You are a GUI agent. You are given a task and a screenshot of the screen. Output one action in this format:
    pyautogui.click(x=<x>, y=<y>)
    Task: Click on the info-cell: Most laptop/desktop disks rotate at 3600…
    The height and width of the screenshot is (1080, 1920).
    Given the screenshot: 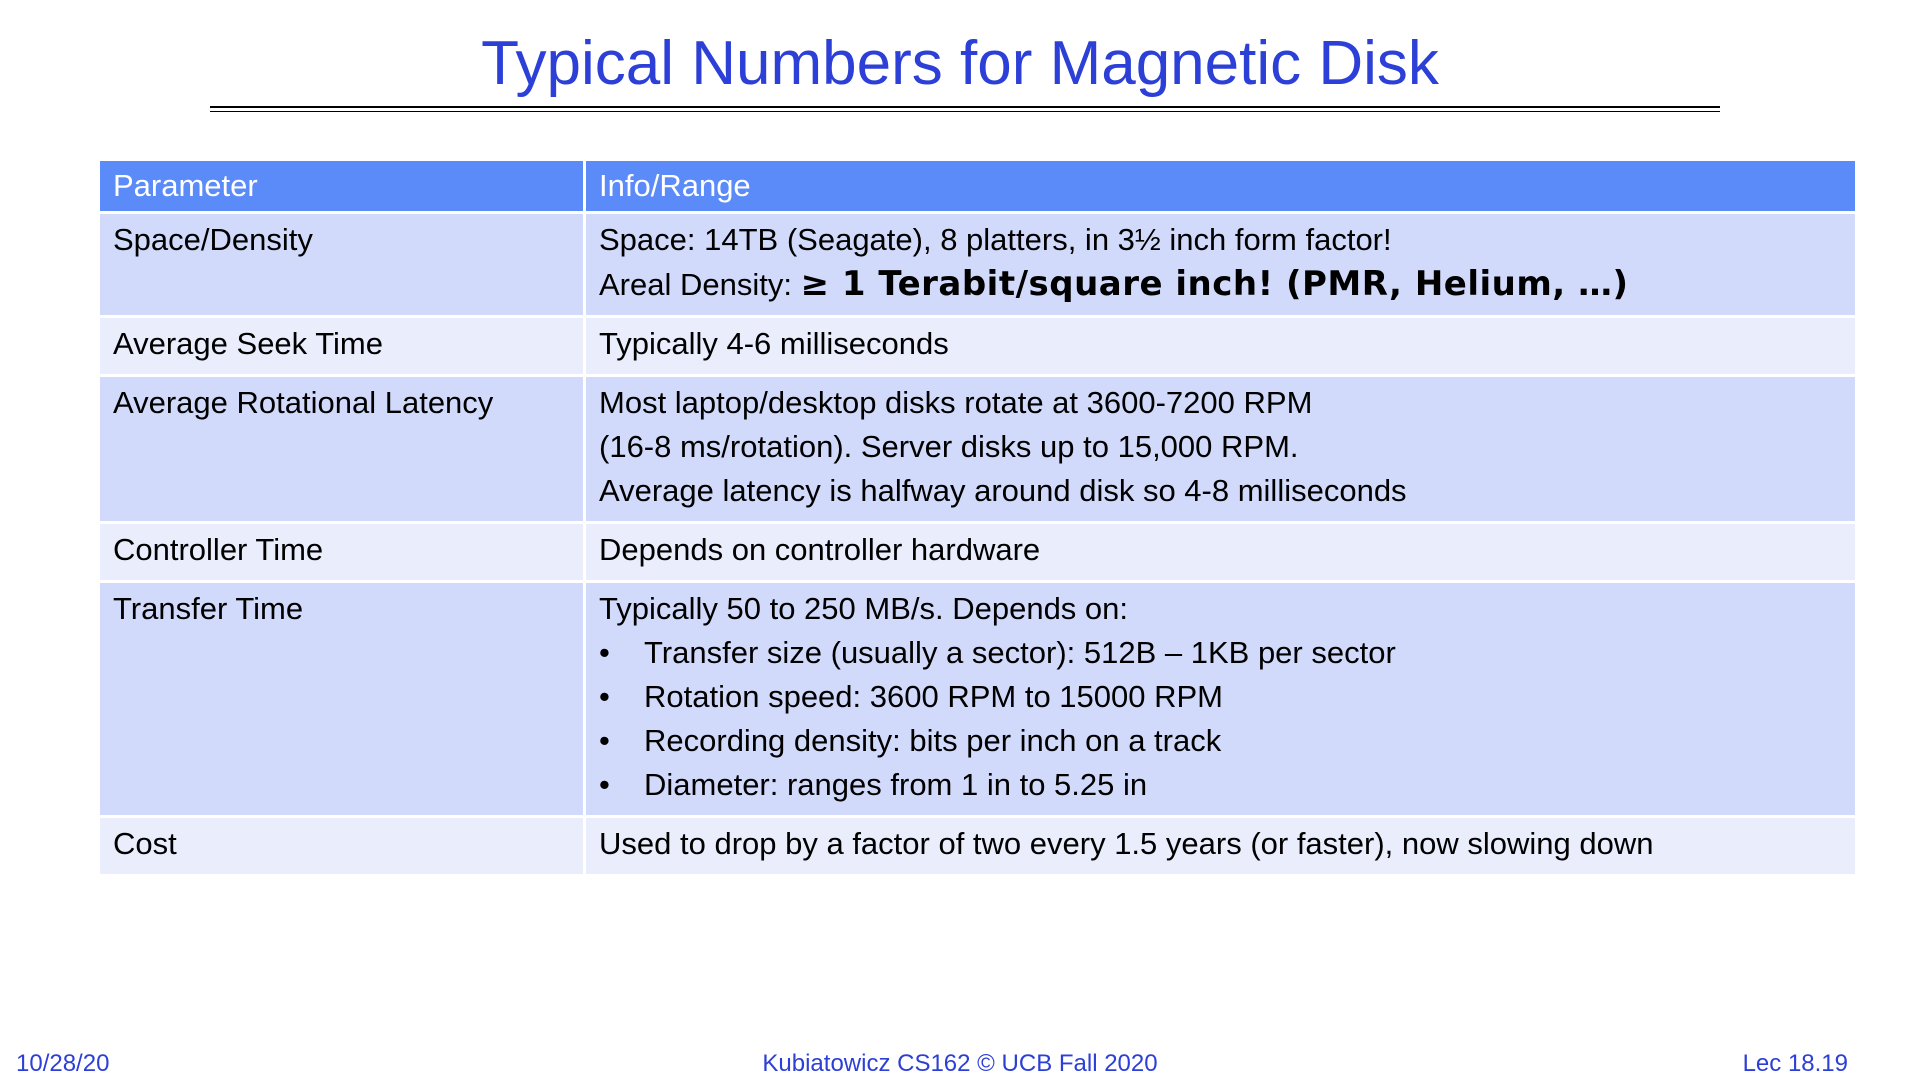 What is the action you would take?
    pyautogui.click(x=1220, y=449)
    